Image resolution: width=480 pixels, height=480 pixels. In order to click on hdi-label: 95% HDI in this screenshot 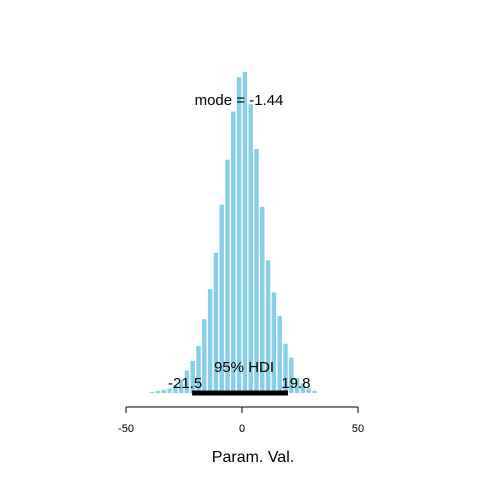, I will do `click(244, 367)`.